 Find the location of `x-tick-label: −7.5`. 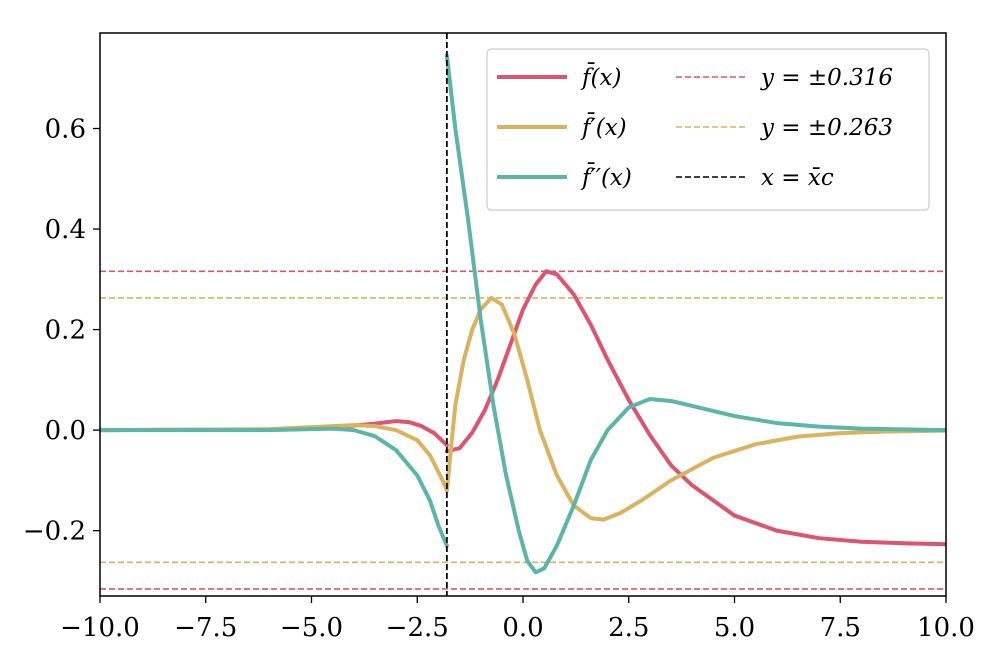

x-tick-label: −7.5 is located at coordinates (205, 628).